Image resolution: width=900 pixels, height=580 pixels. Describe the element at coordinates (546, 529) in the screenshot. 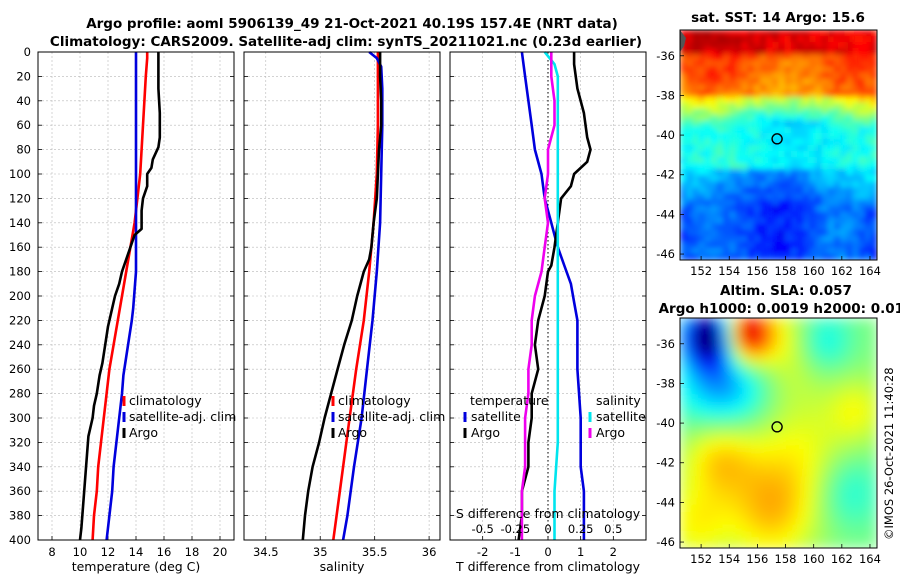

I see `s-difference-tick-labels: -0.5 -0.25 0 0.25 0.5` at that location.